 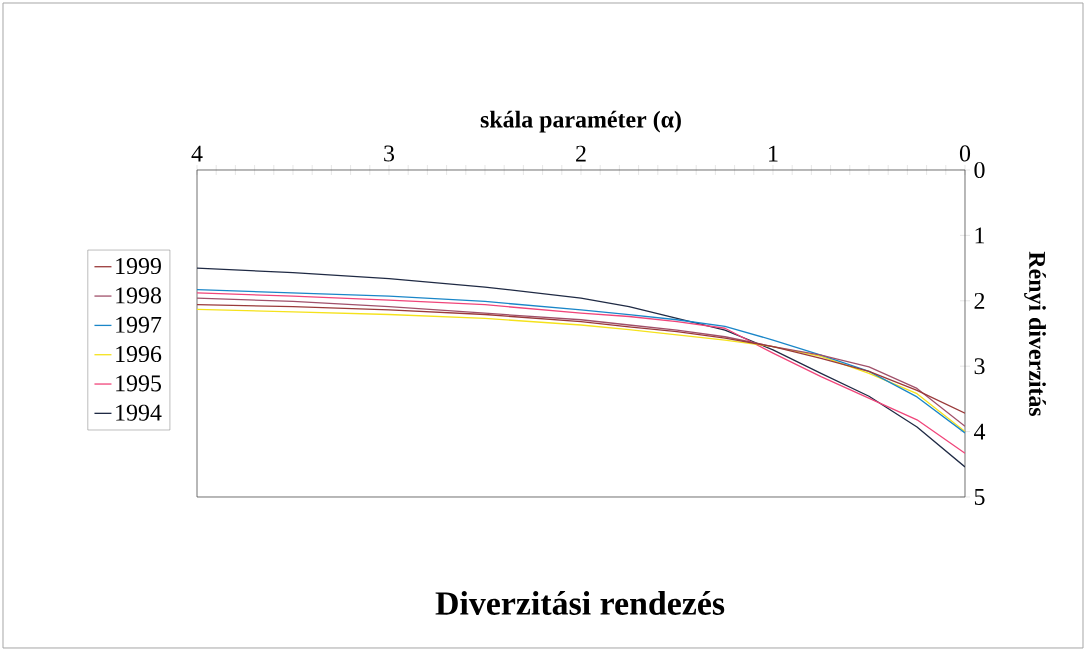 What do you see at coordinates (139, 412) in the screenshot?
I see `legend-label: 1994` at bounding box center [139, 412].